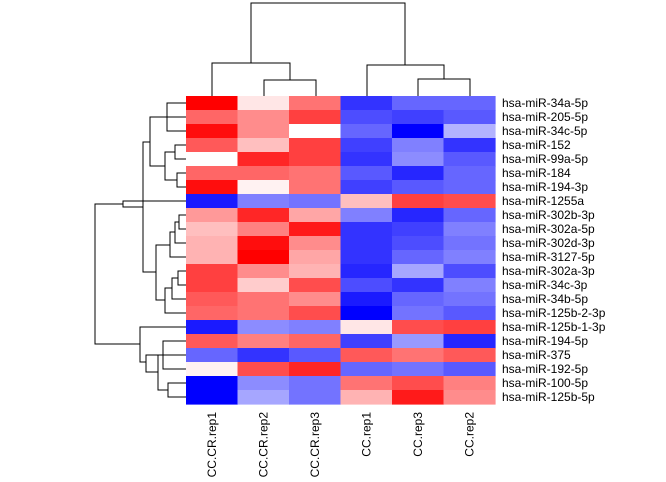  Describe the element at coordinates (554, 327) in the screenshot. I see `row-label: hsa-miR-125b-1-3p` at that location.